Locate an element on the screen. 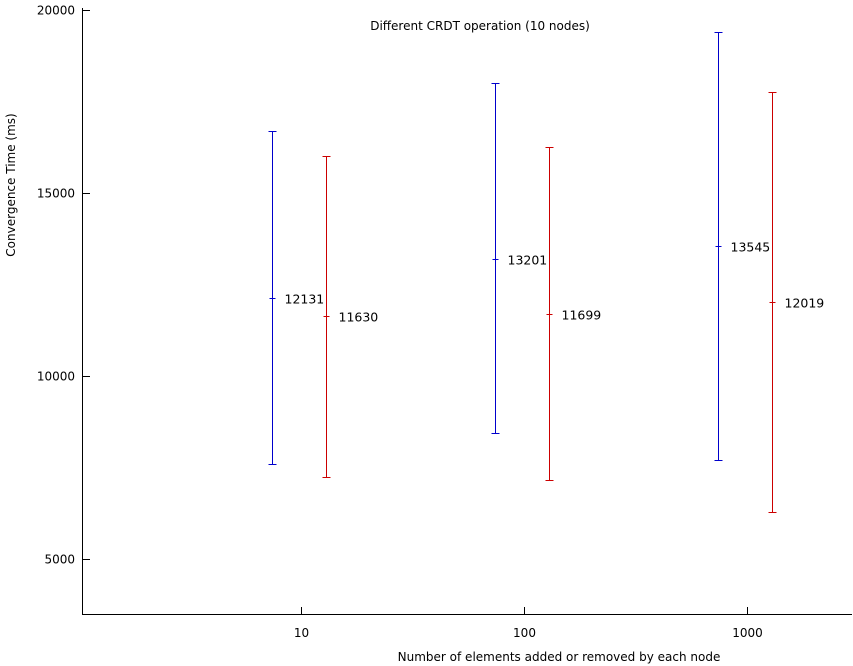 The image size is (853, 666). y-axis-label: Convergence Time (ms) is located at coordinates (11, 184).